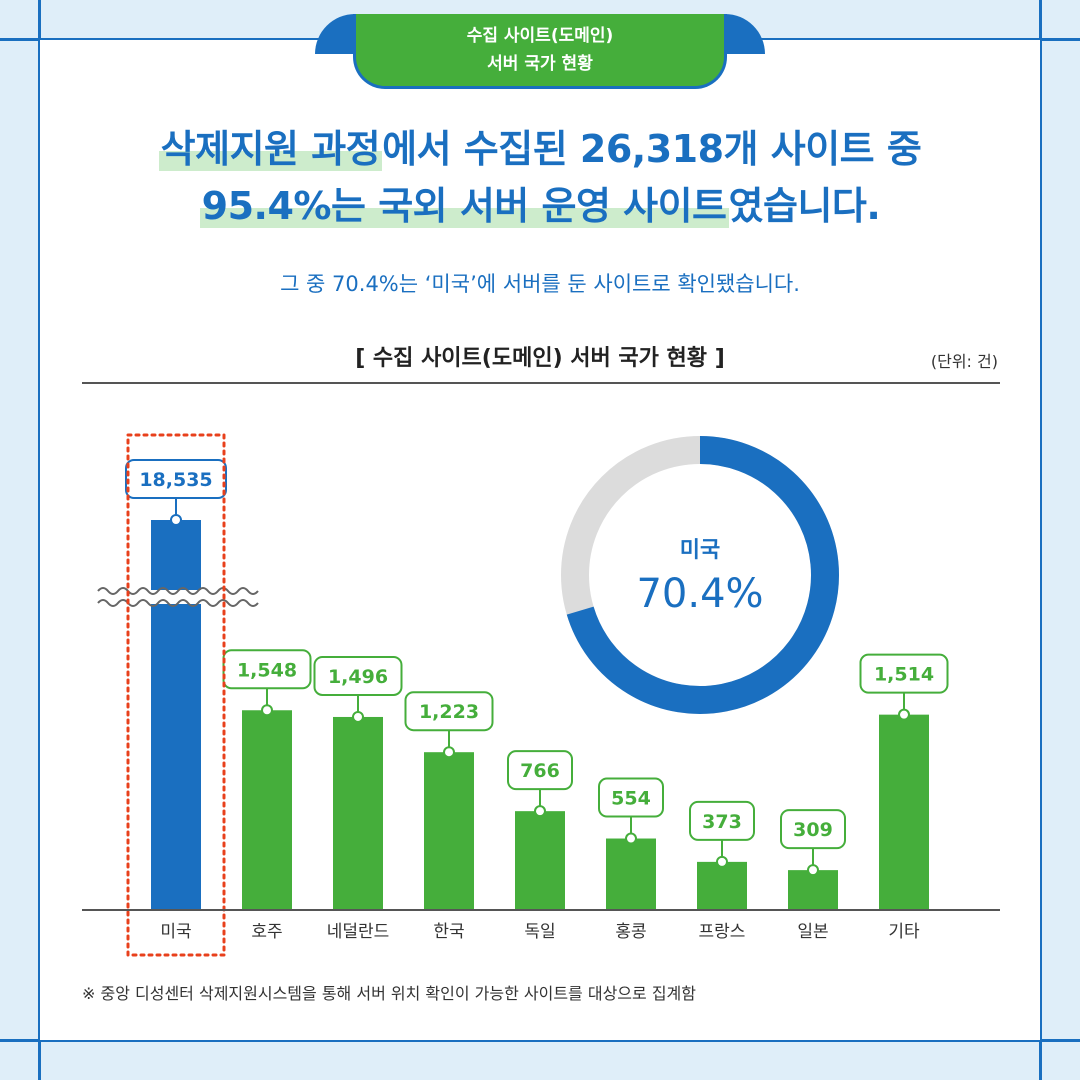 The width and height of the screenshot is (1080, 1080). What do you see at coordinates (539, 932) in the screenshot?
I see `category-label-독일: 독일` at bounding box center [539, 932].